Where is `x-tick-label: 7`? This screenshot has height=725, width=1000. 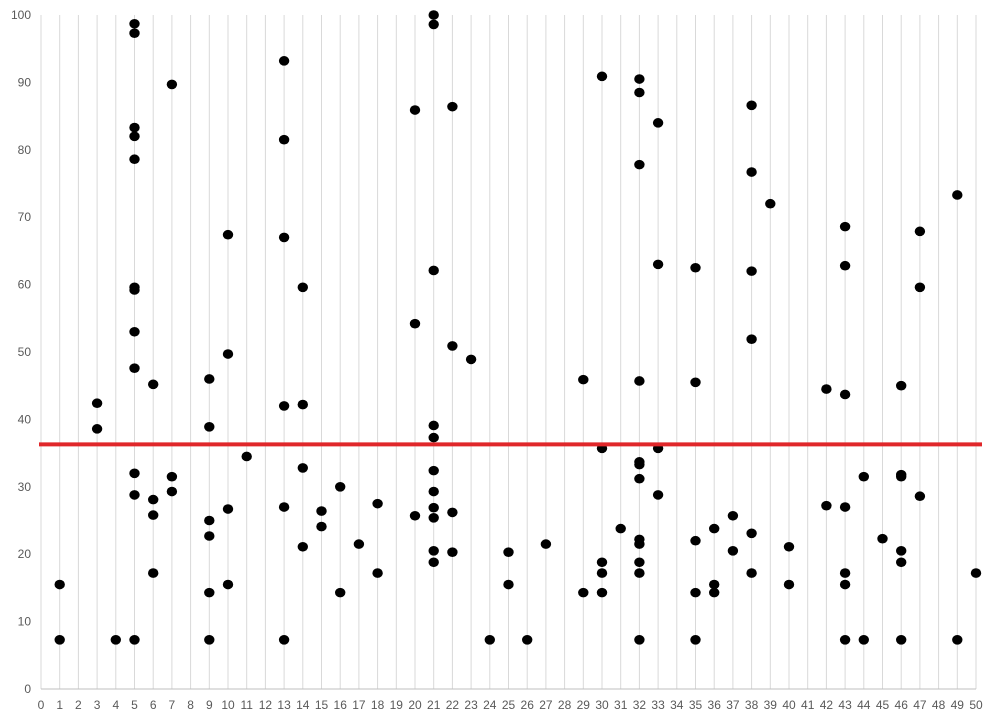 x-tick-label: 7 is located at coordinates (172, 705).